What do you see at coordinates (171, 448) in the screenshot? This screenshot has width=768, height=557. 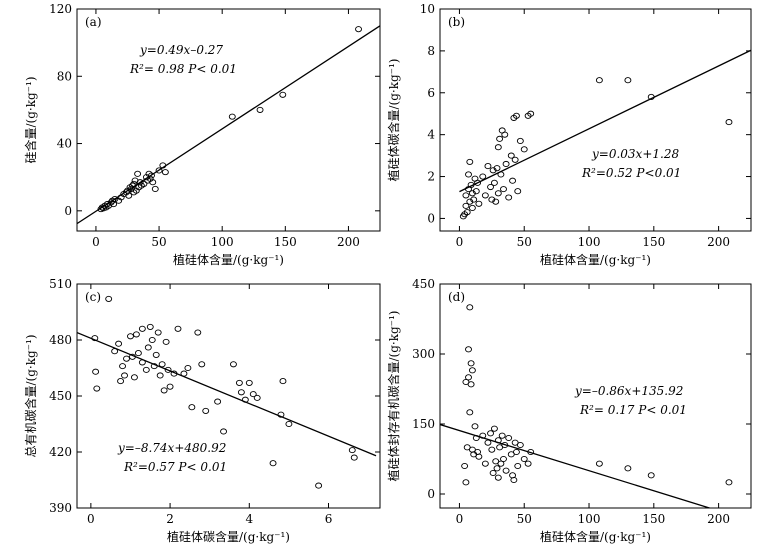 I see `panel-c-equation: y=–8.74x+480.92` at bounding box center [171, 448].